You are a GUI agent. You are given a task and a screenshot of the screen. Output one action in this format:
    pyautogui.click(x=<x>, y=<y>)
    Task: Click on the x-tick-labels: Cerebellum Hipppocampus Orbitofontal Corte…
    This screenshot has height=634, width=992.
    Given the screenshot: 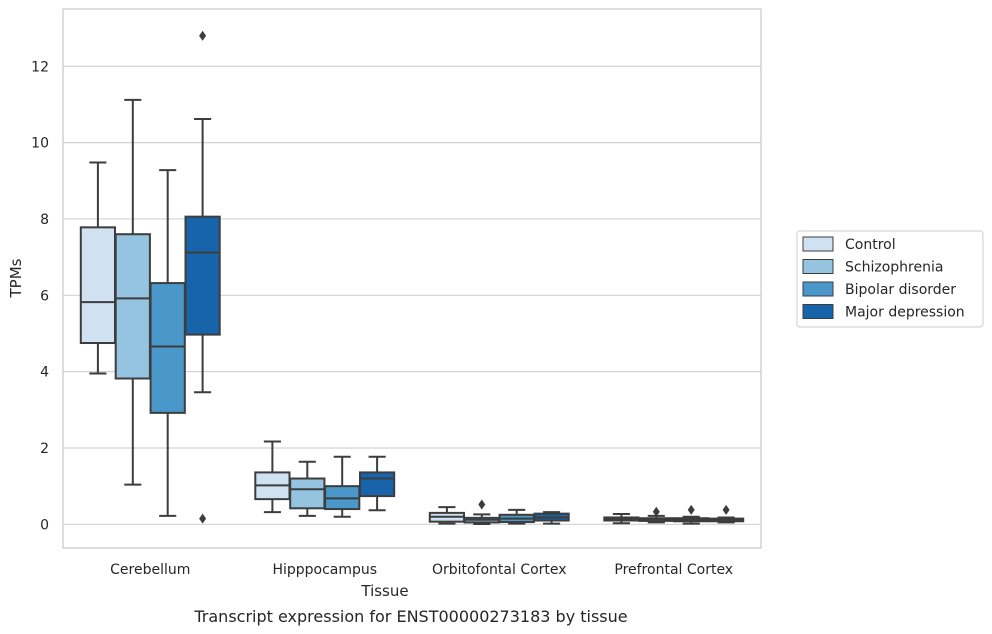 What is the action you would take?
    pyautogui.click(x=421, y=570)
    